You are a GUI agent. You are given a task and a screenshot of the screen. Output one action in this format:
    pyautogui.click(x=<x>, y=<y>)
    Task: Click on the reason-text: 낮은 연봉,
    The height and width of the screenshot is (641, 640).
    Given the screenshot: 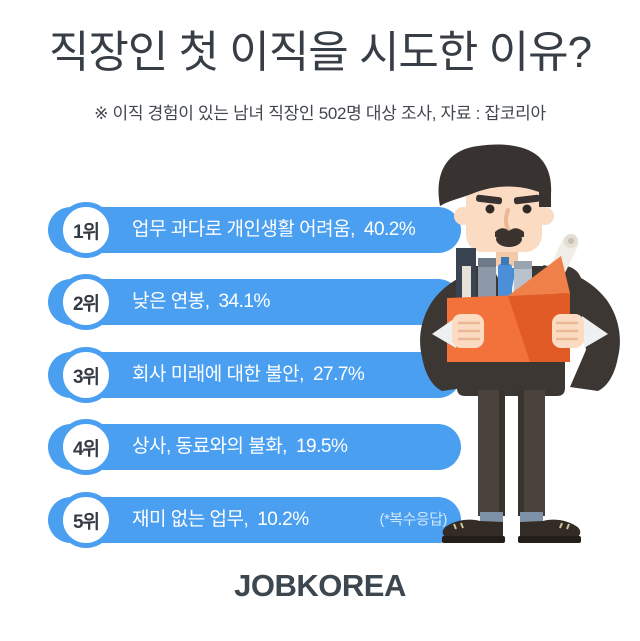 What is the action you would take?
    pyautogui.click(x=171, y=301)
    